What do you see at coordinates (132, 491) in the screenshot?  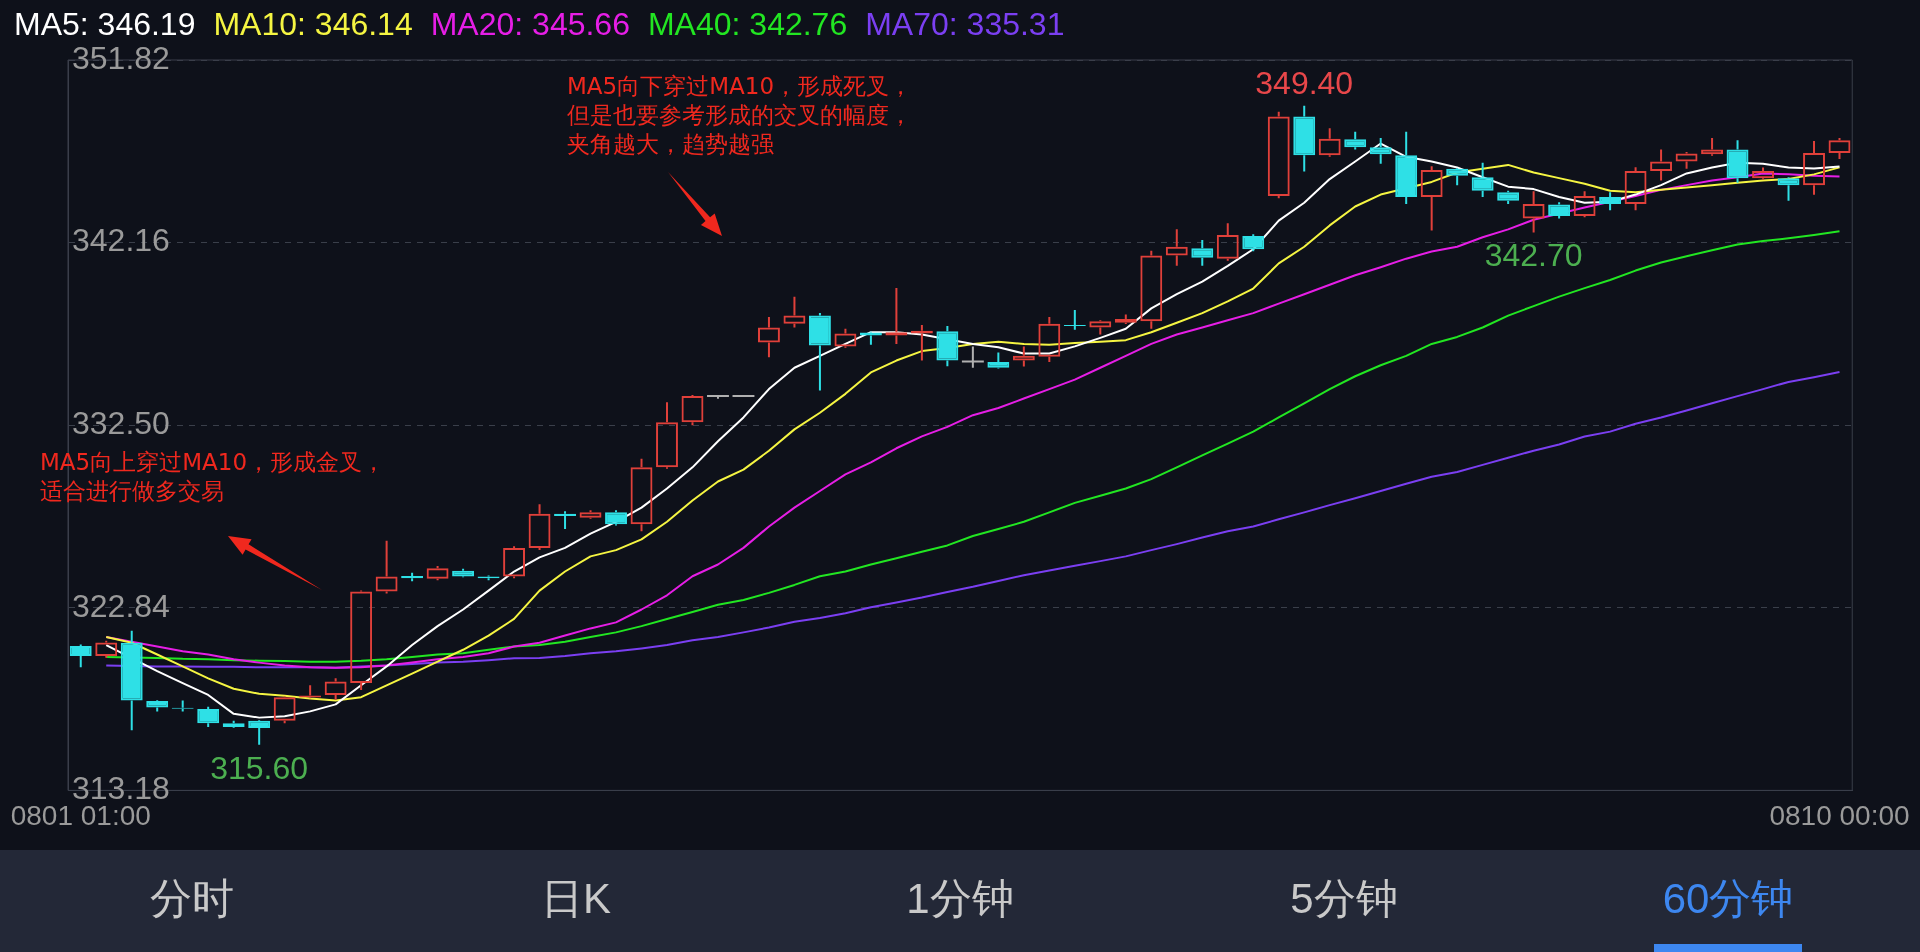 I see `annotation: 适合进行做多交易` at bounding box center [132, 491].